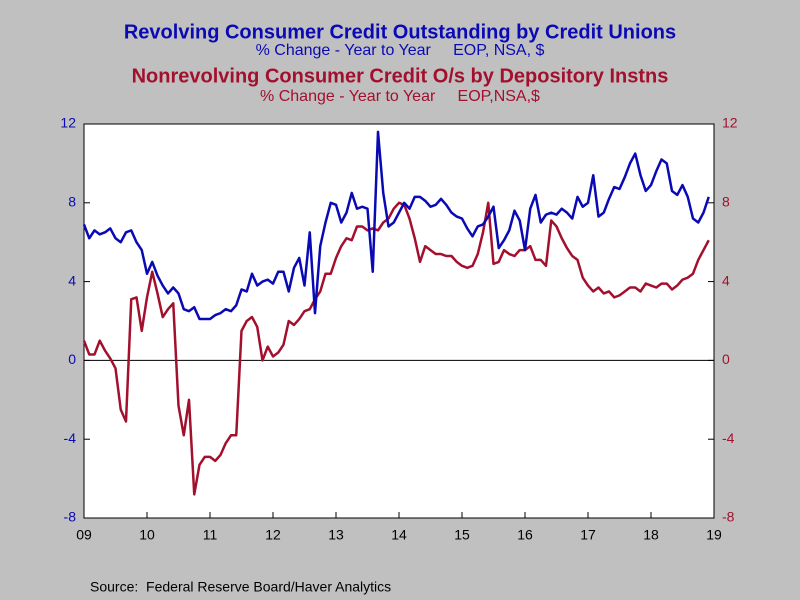 This screenshot has height=600, width=800. What do you see at coordinates (72, 202) in the screenshot?
I see `y-tick-label: 8` at bounding box center [72, 202].